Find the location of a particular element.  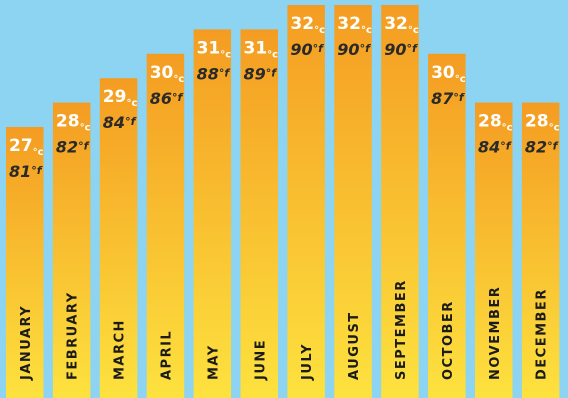

bar-july is located at coordinates (306, 201).